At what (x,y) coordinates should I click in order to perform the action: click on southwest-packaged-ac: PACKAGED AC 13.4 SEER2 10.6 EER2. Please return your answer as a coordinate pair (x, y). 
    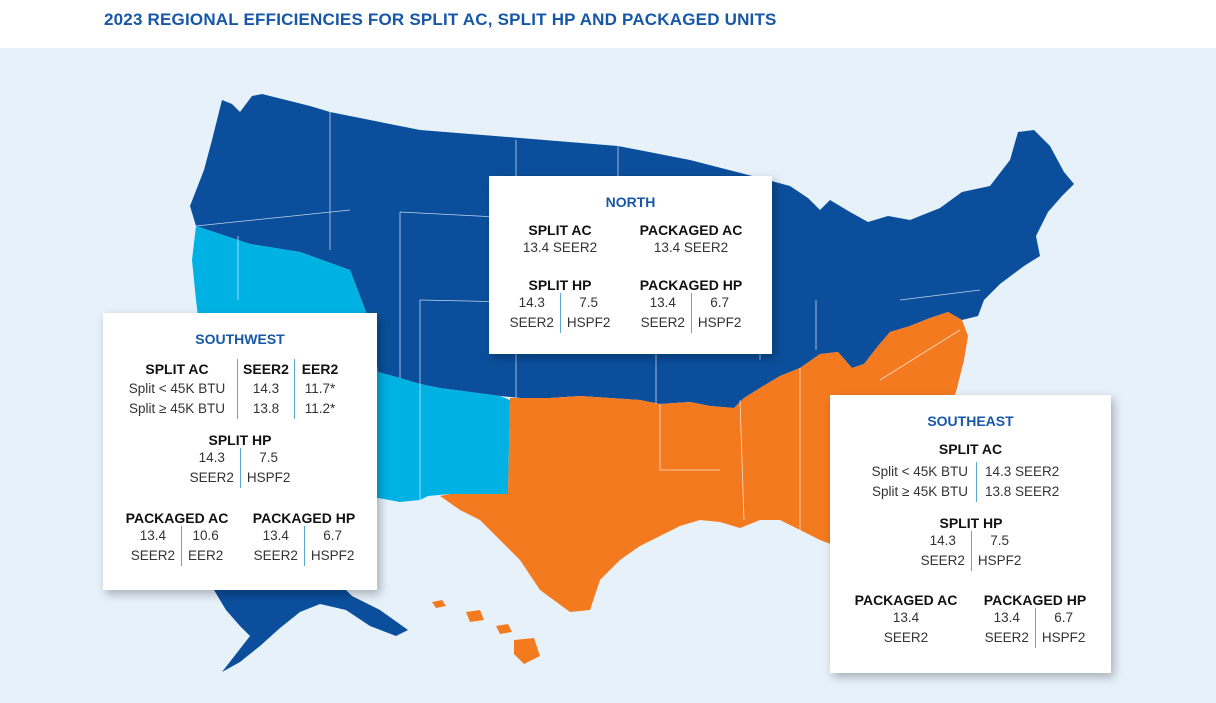
    Looking at the image, I should click on (177, 538).